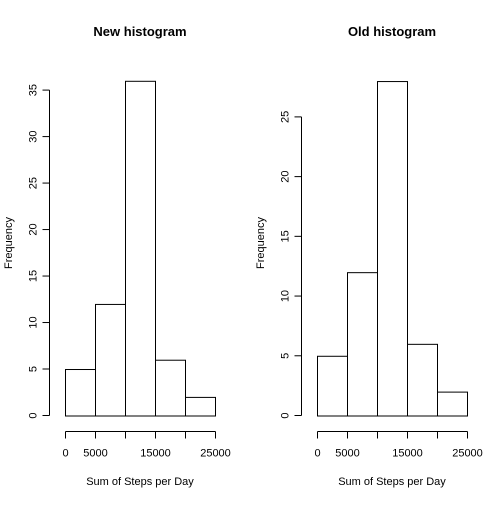 The image size is (504, 509). I want to click on chart0-x-axis-label: Sum of Steps per Day, so click(140, 482).